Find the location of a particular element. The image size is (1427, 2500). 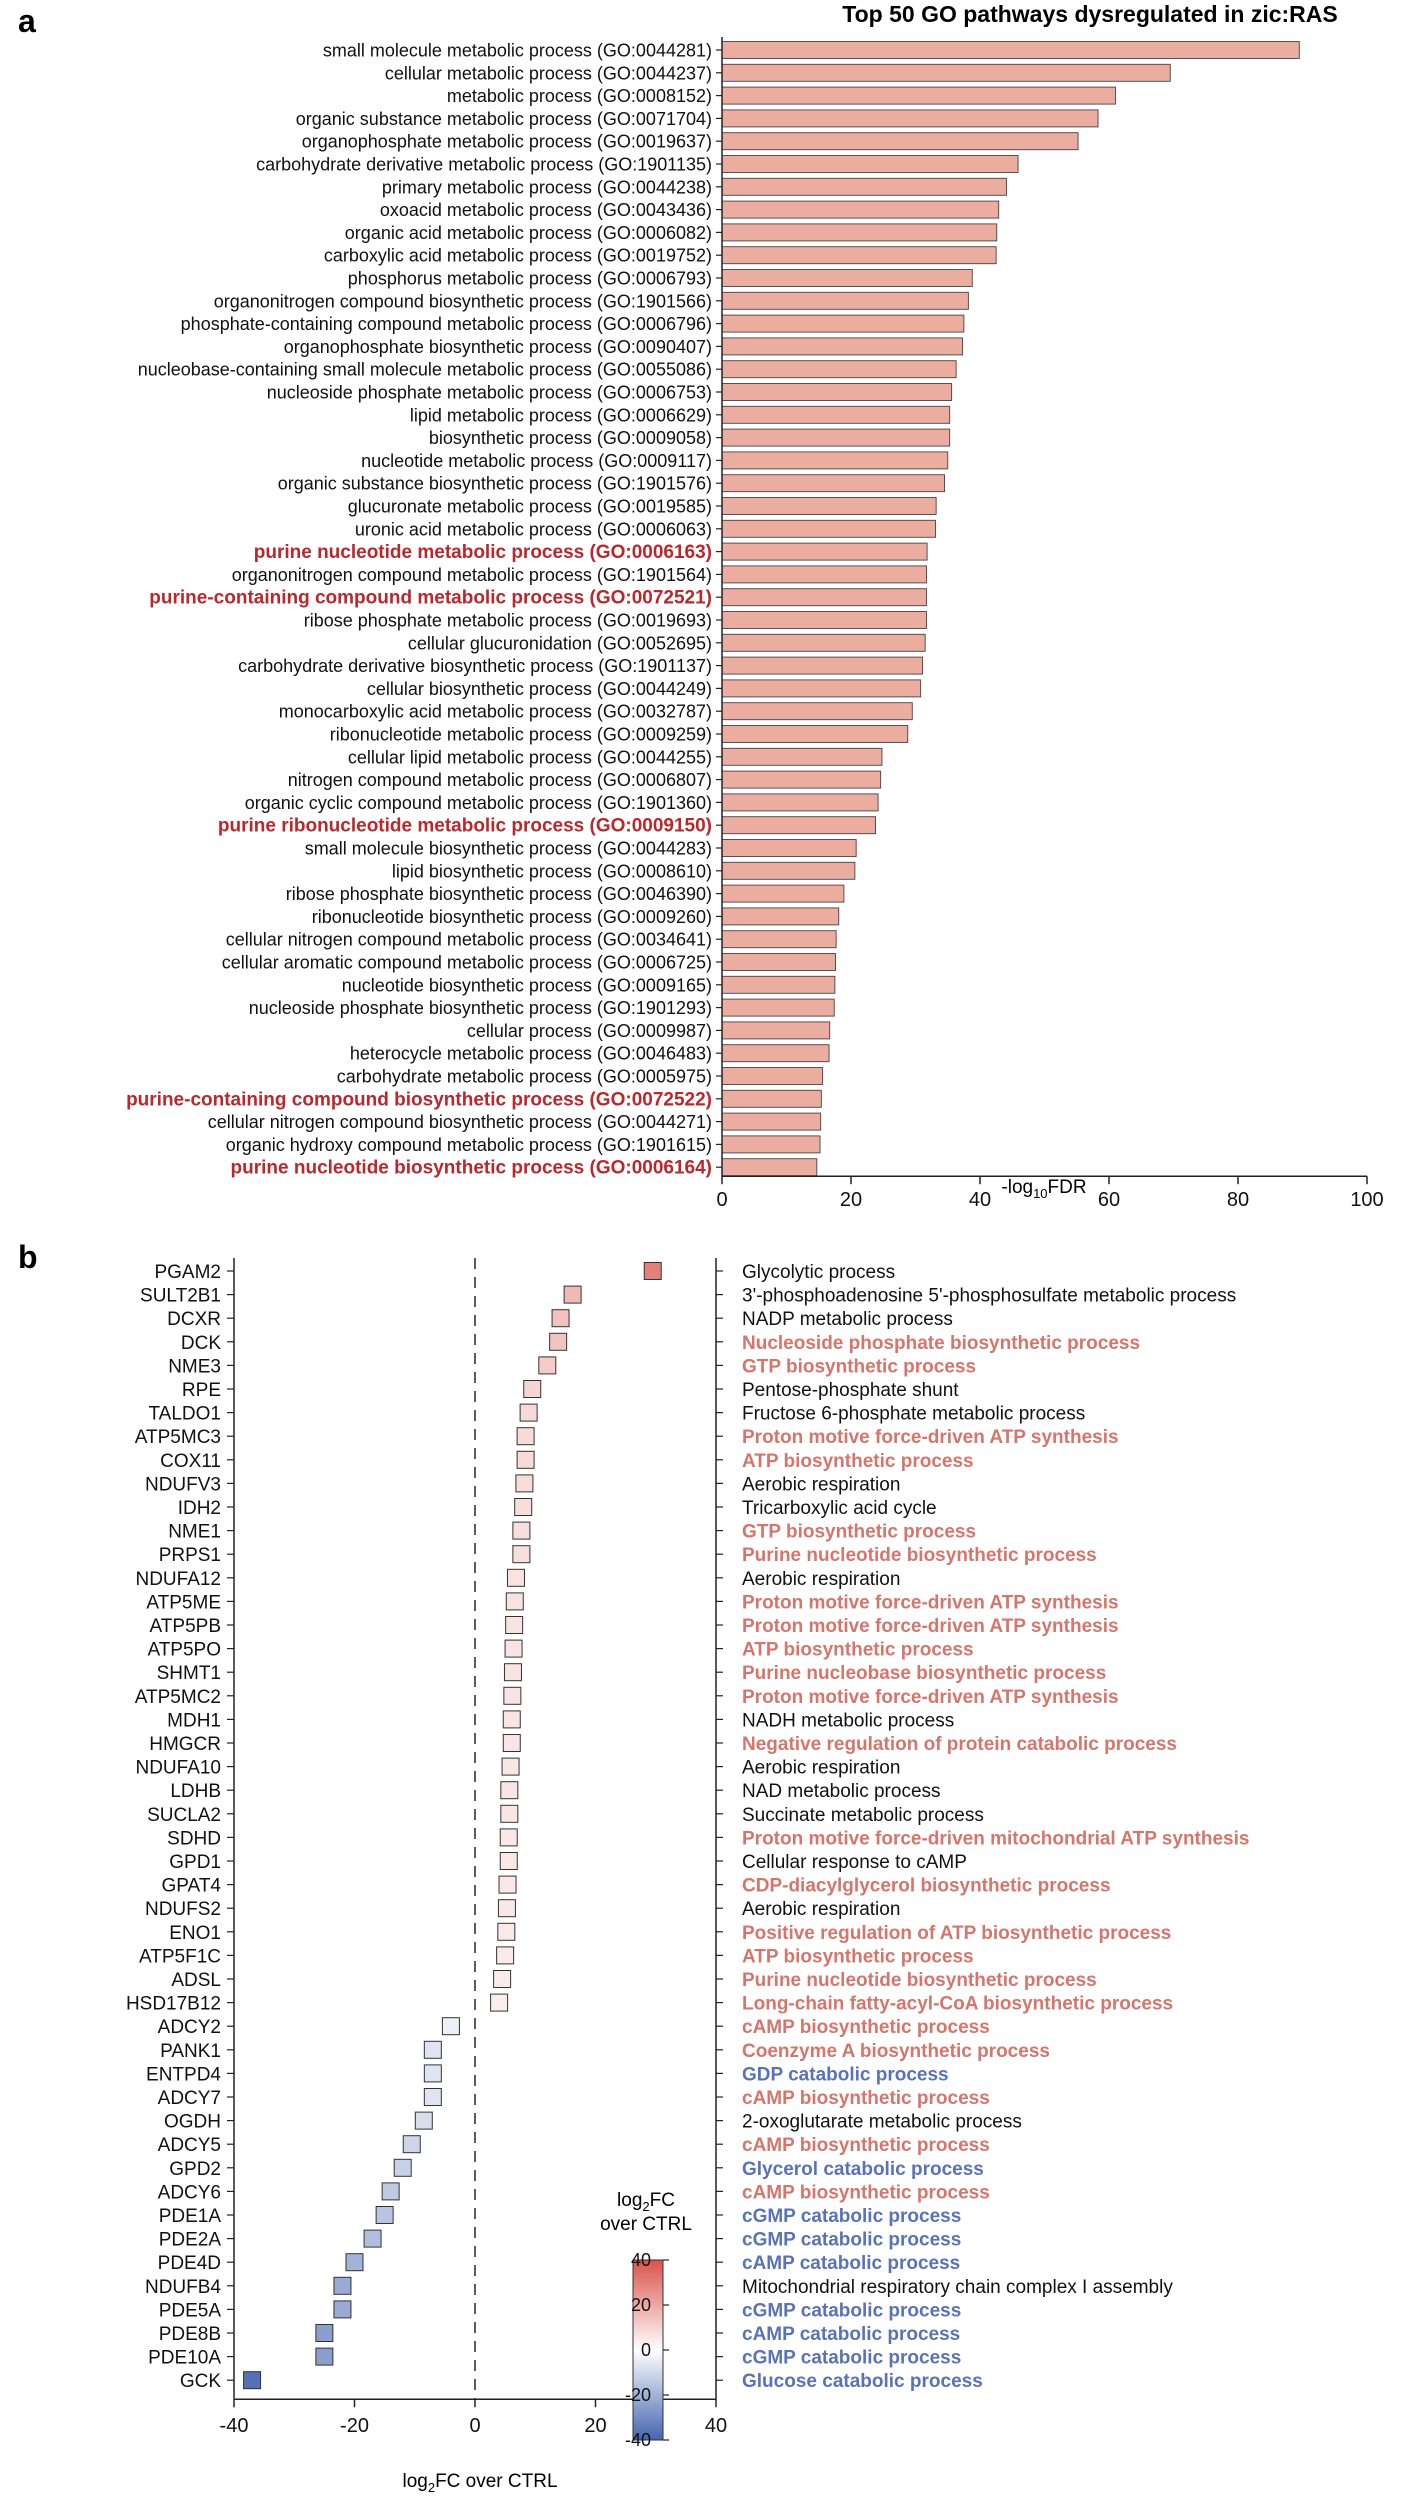

point-HSD17B12 is located at coordinates (499, 2002).